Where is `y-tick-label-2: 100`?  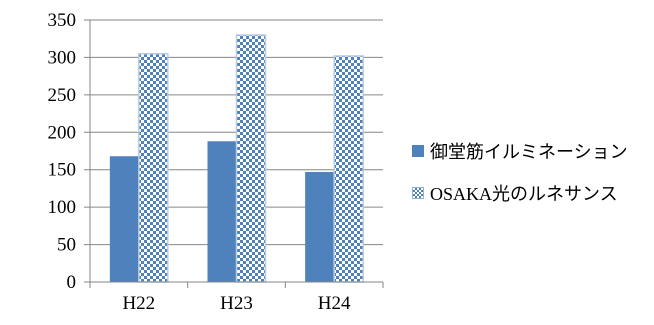 y-tick-label-2: 100 is located at coordinates (62, 207).